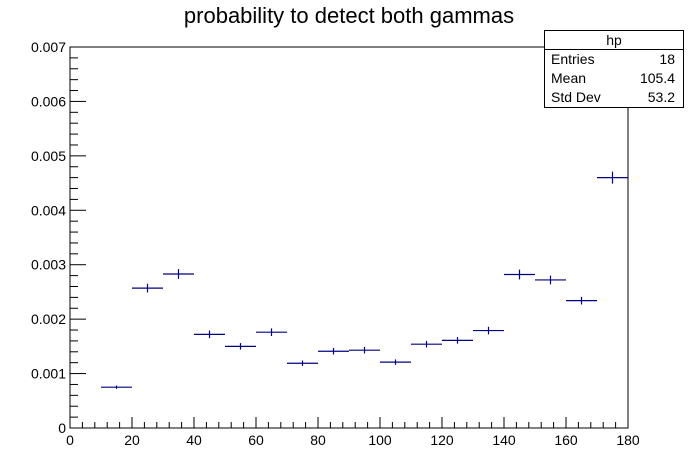  Describe the element at coordinates (48, 319) in the screenshot. I see `y-tick-label: 0.002` at that location.